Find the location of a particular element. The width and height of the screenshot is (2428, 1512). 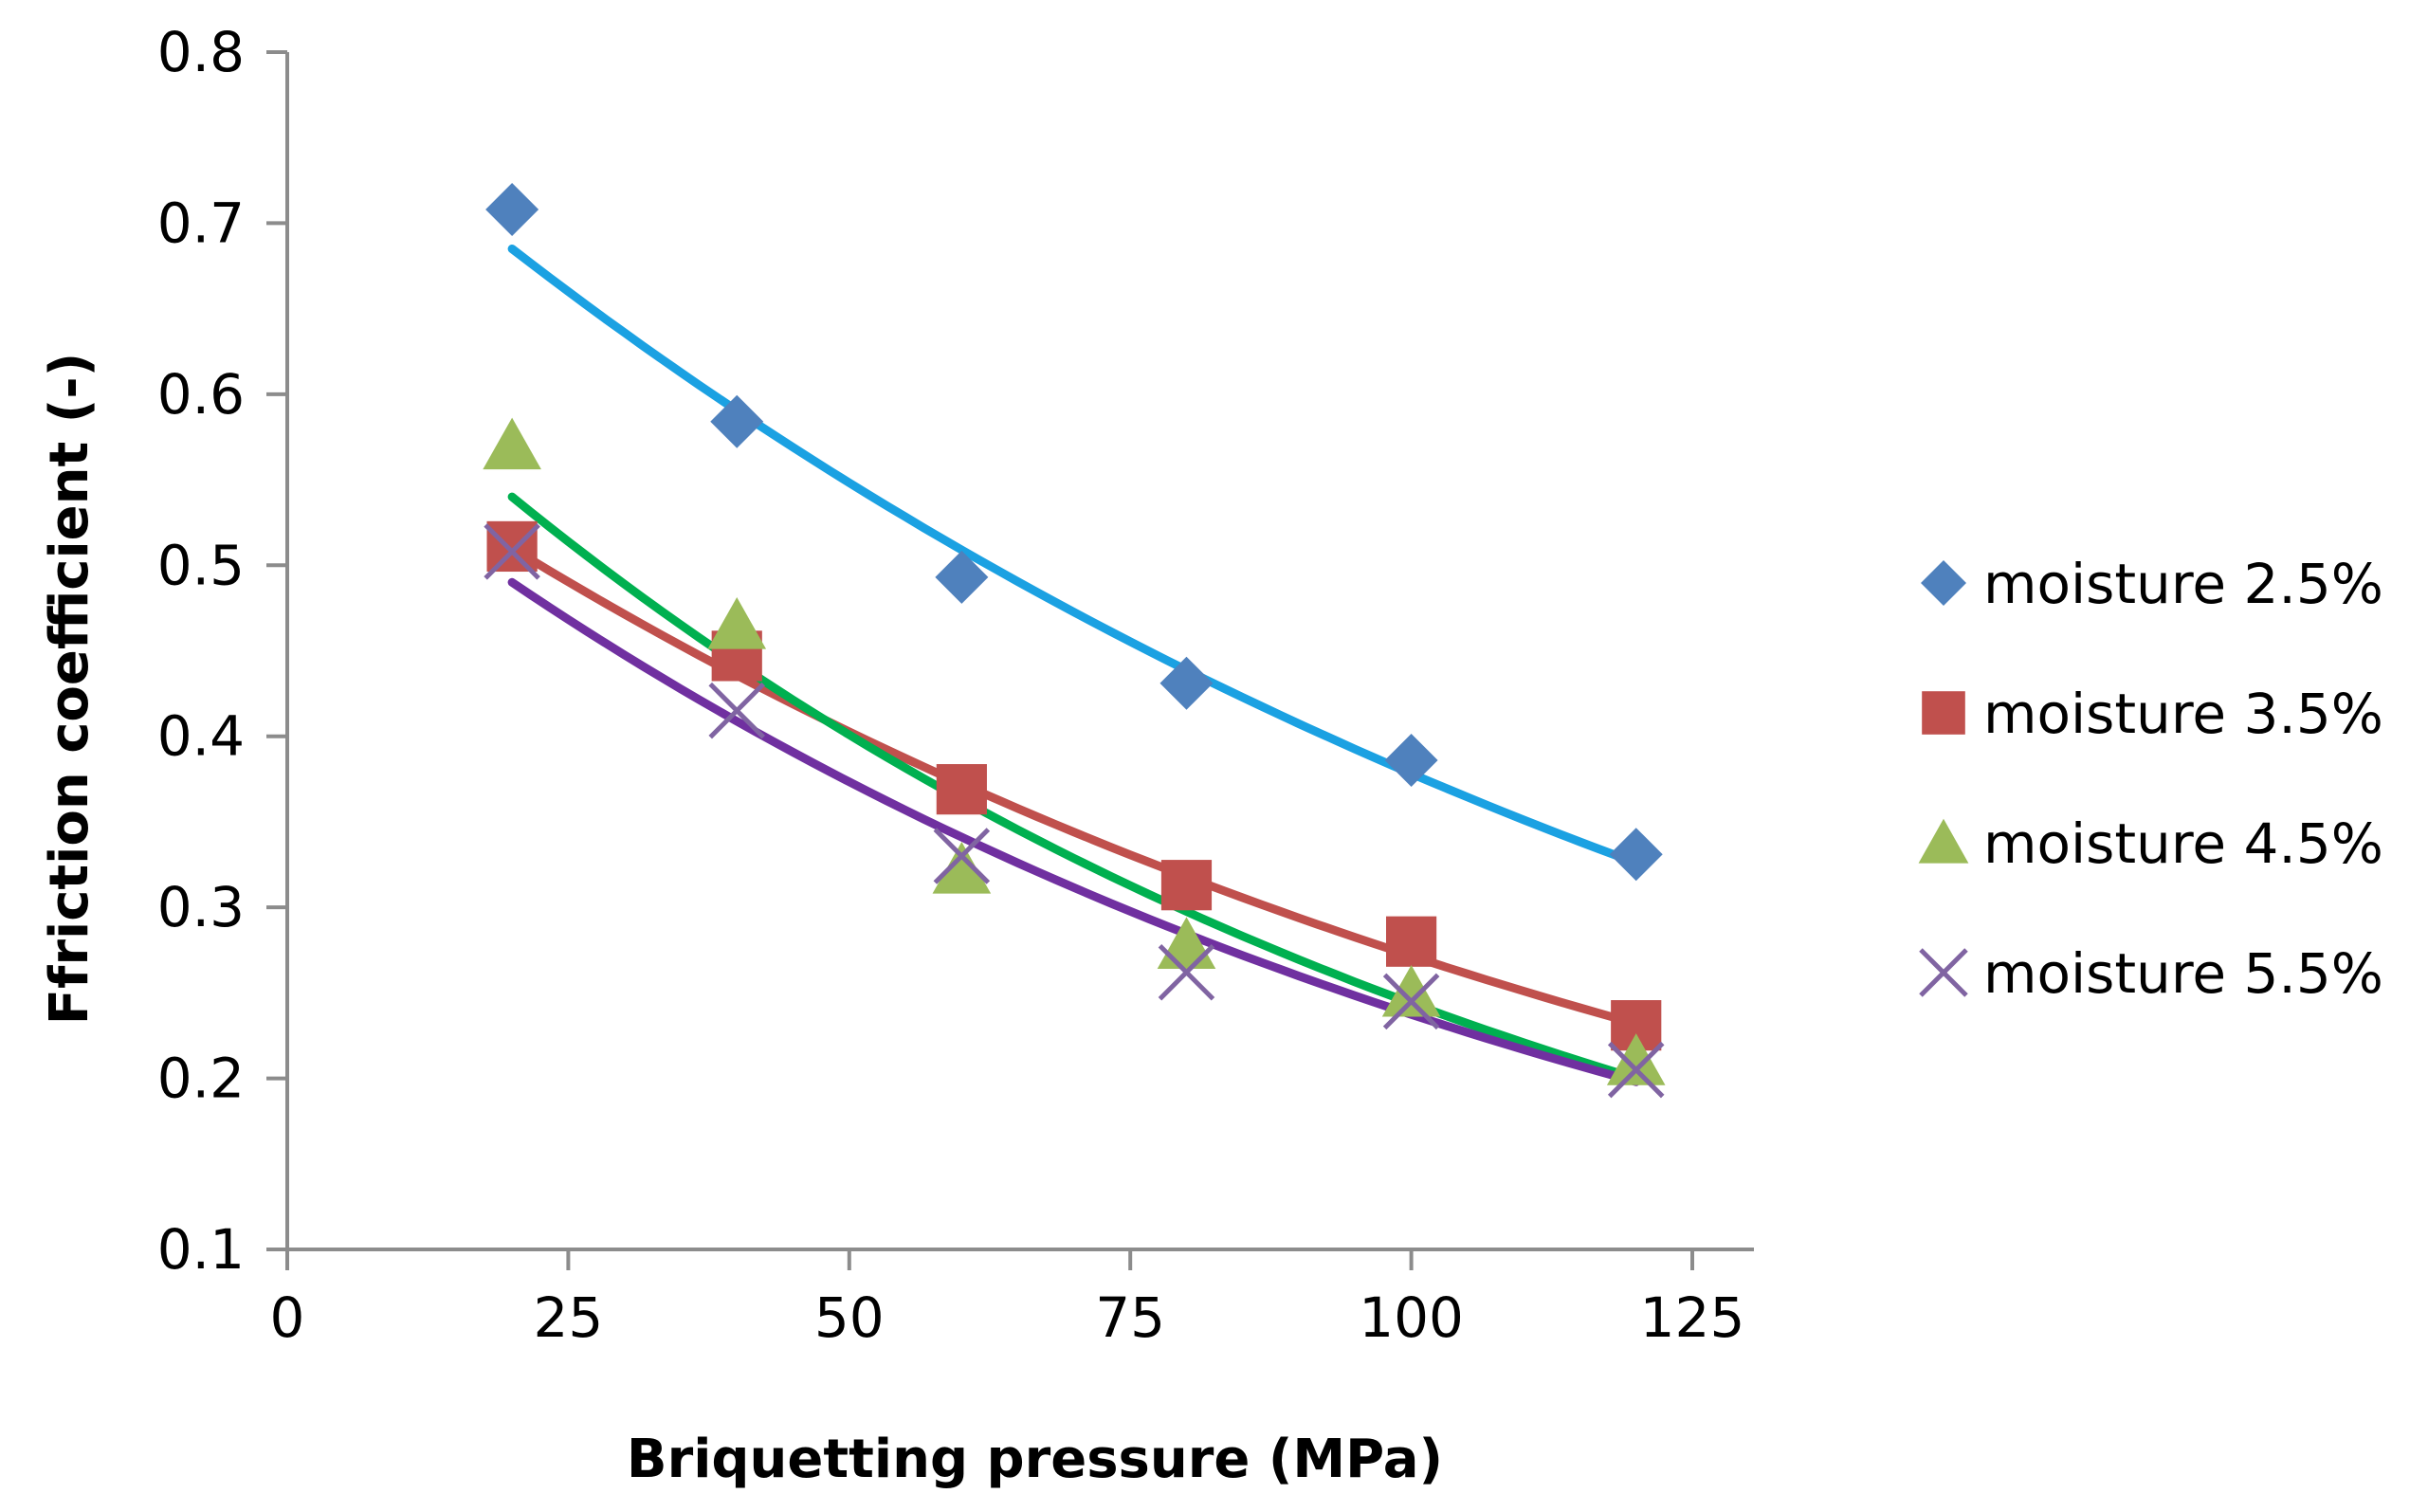

y-tick-label: 0.2 is located at coordinates (201, 1079).